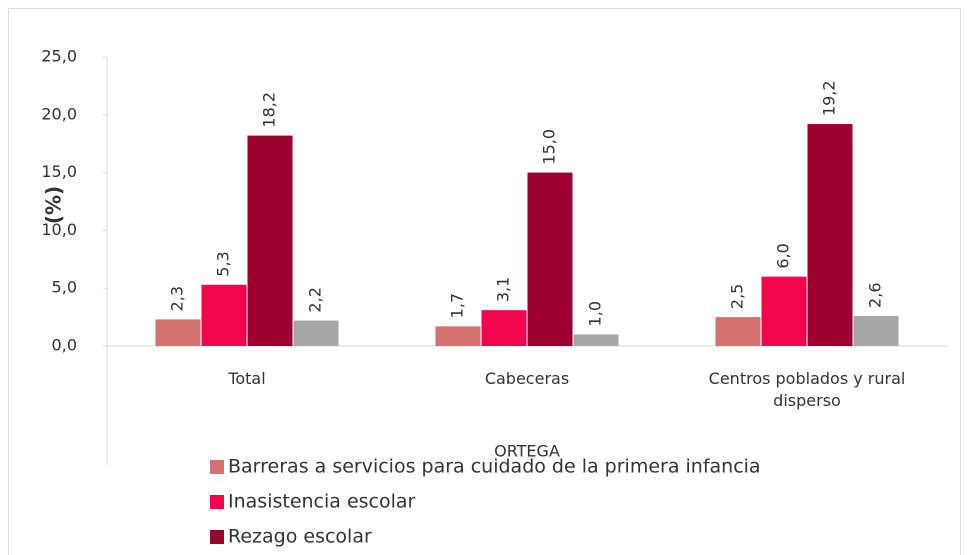 The image size is (969, 555). I want to click on y-axis-label: (%), so click(54, 205).